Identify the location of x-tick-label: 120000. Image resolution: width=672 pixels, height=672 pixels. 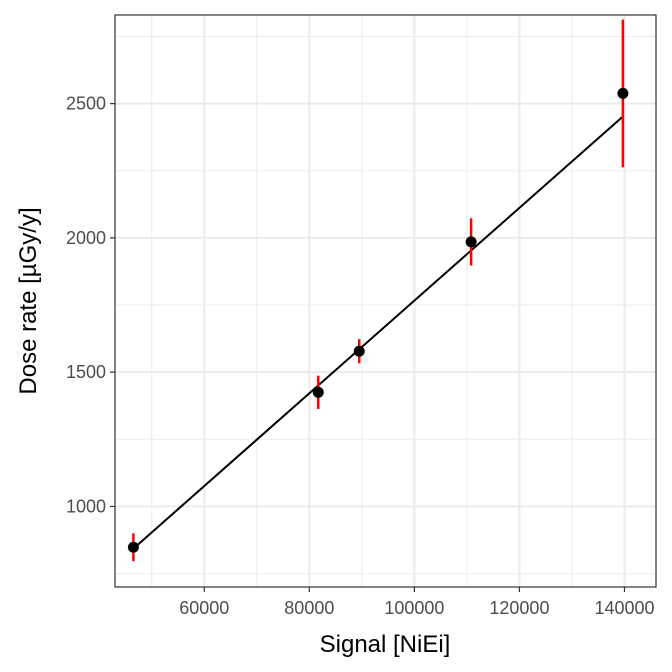
(519, 608).